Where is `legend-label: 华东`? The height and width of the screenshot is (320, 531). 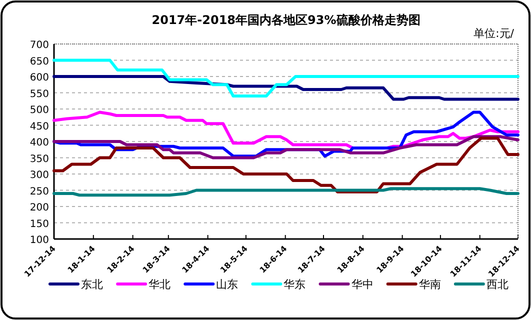 legend-label: 华东 is located at coordinates (295, 284).